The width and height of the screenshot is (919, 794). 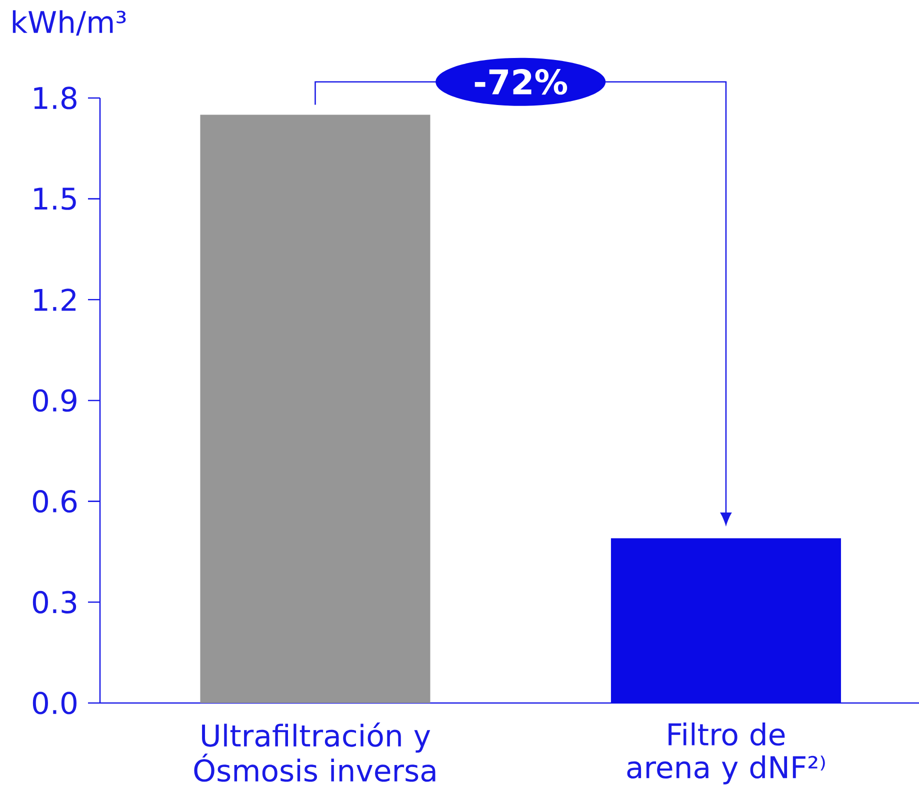 What do you see at coordinates (55, 199) in the screenshot?
I see `y-tick-label: 1.5` at bounding box center [55, 199].